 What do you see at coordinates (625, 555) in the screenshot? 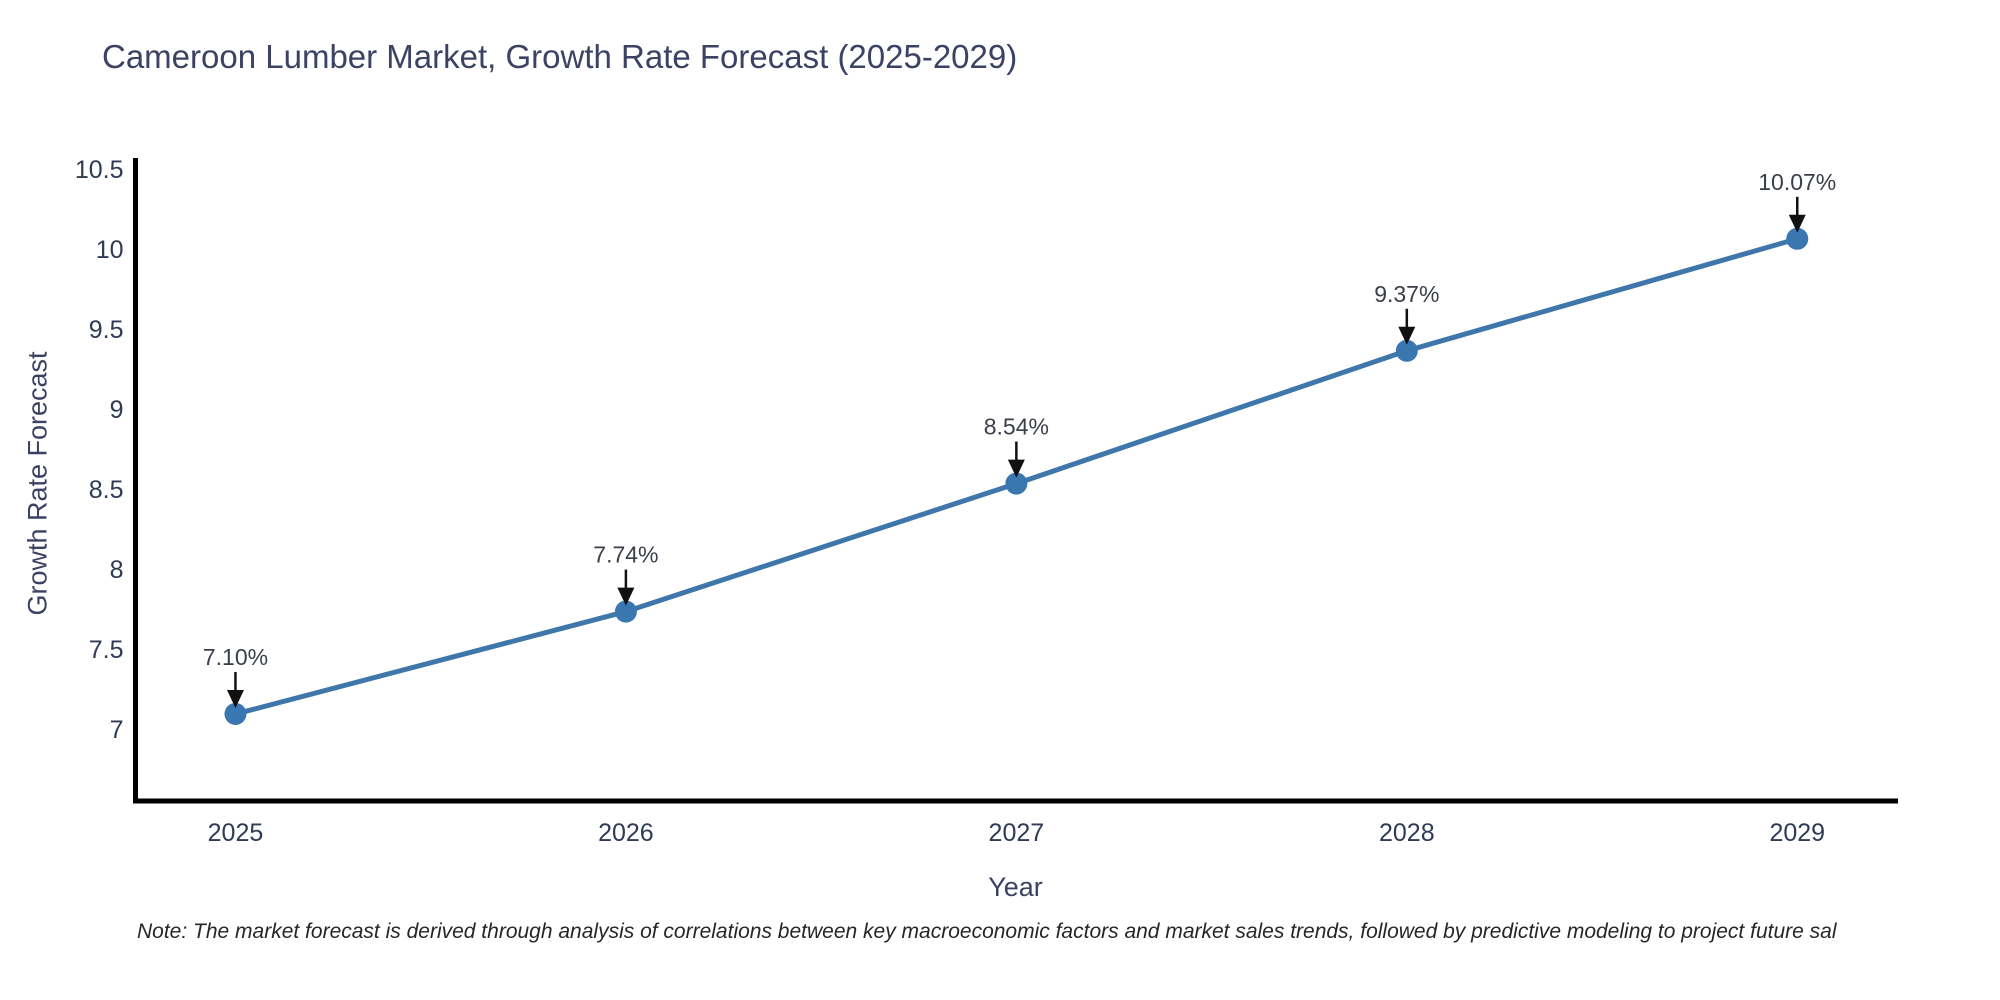
I see `annotation-label: 7.74%` at bounding box center [625, 555].